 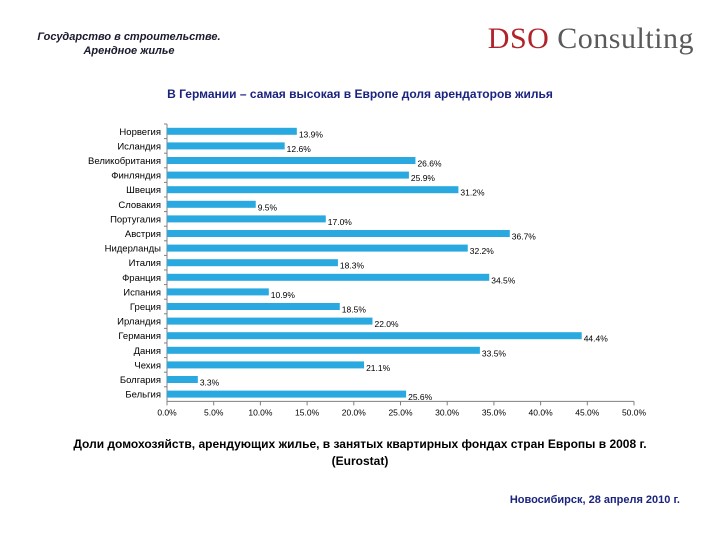 I want to click on data-label: 17.0%, so click(x=340, y=222).